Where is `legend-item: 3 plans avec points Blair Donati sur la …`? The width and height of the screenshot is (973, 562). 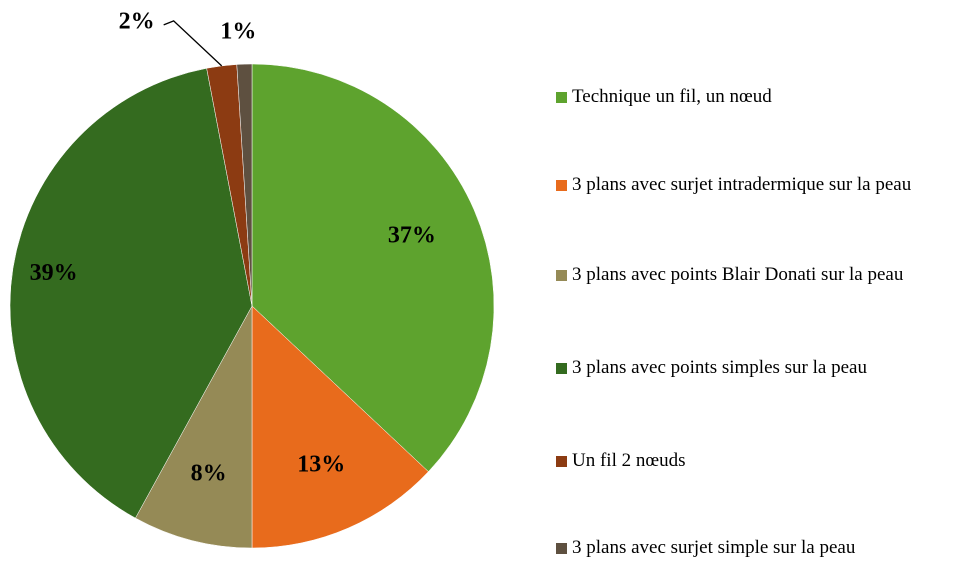 legend-item: 3 plans avec points Blair Donati sur la … is located at coordinates (763, 275).